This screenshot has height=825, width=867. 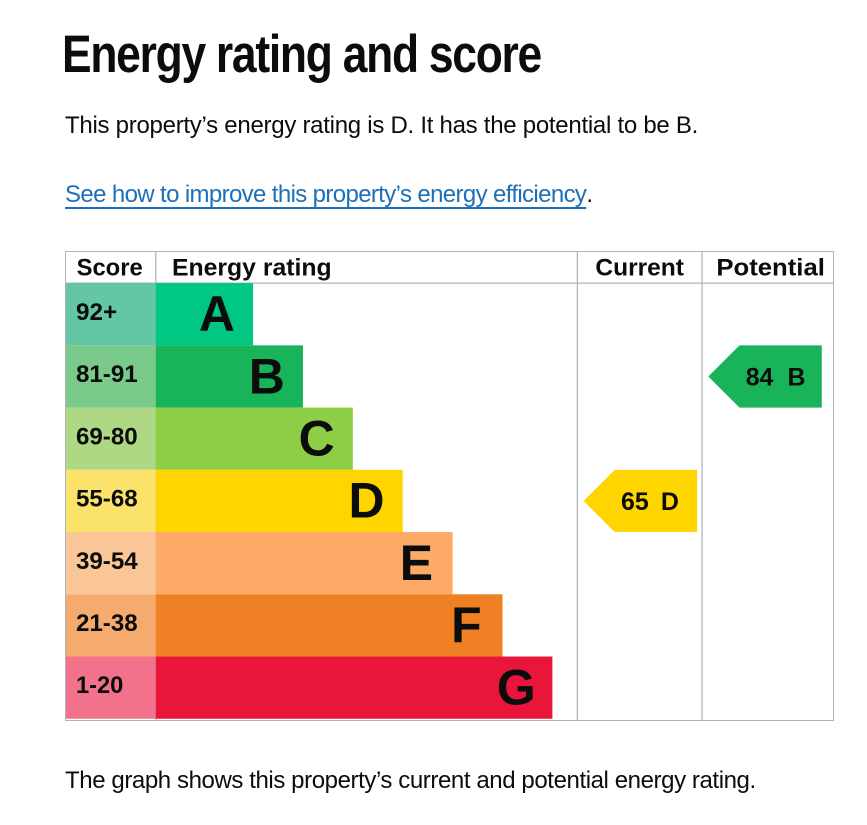 I want to click on svg-text: Score, so click(x=110, y=268).